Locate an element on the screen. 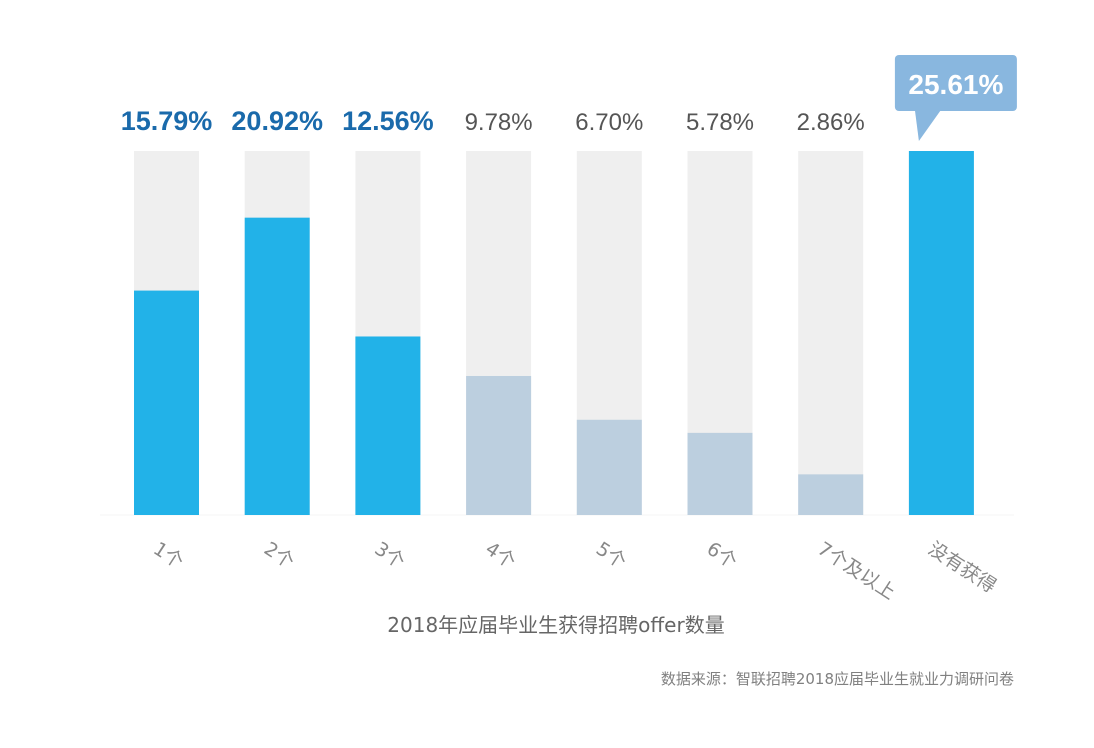 The height and width of the screenshot is (748, 1094). value-label: 25.61% is located at coordinates (955, 84).